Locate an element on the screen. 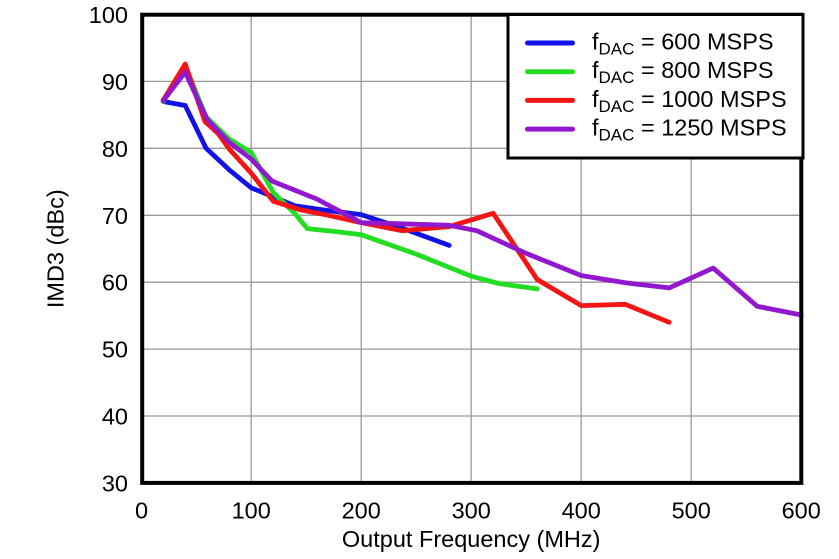 The width and height of the screenshot is (839, 559). svg-text: 40 is located at coordinates (115, 417).